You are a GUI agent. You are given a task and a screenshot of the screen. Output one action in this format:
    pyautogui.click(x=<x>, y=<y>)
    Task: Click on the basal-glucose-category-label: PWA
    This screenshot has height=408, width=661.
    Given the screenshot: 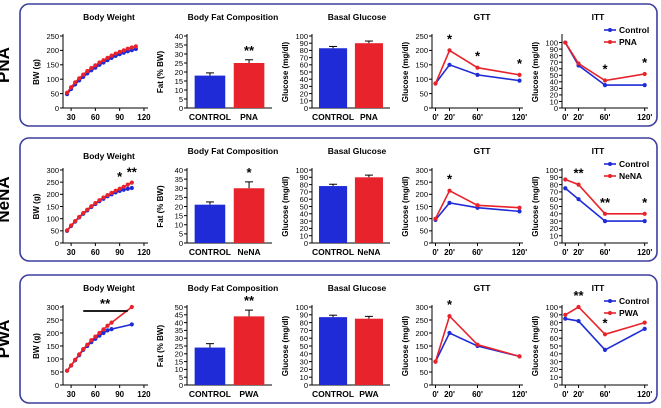 What is the action you would take?
    pyautogui.click(x=368, y=394)
    